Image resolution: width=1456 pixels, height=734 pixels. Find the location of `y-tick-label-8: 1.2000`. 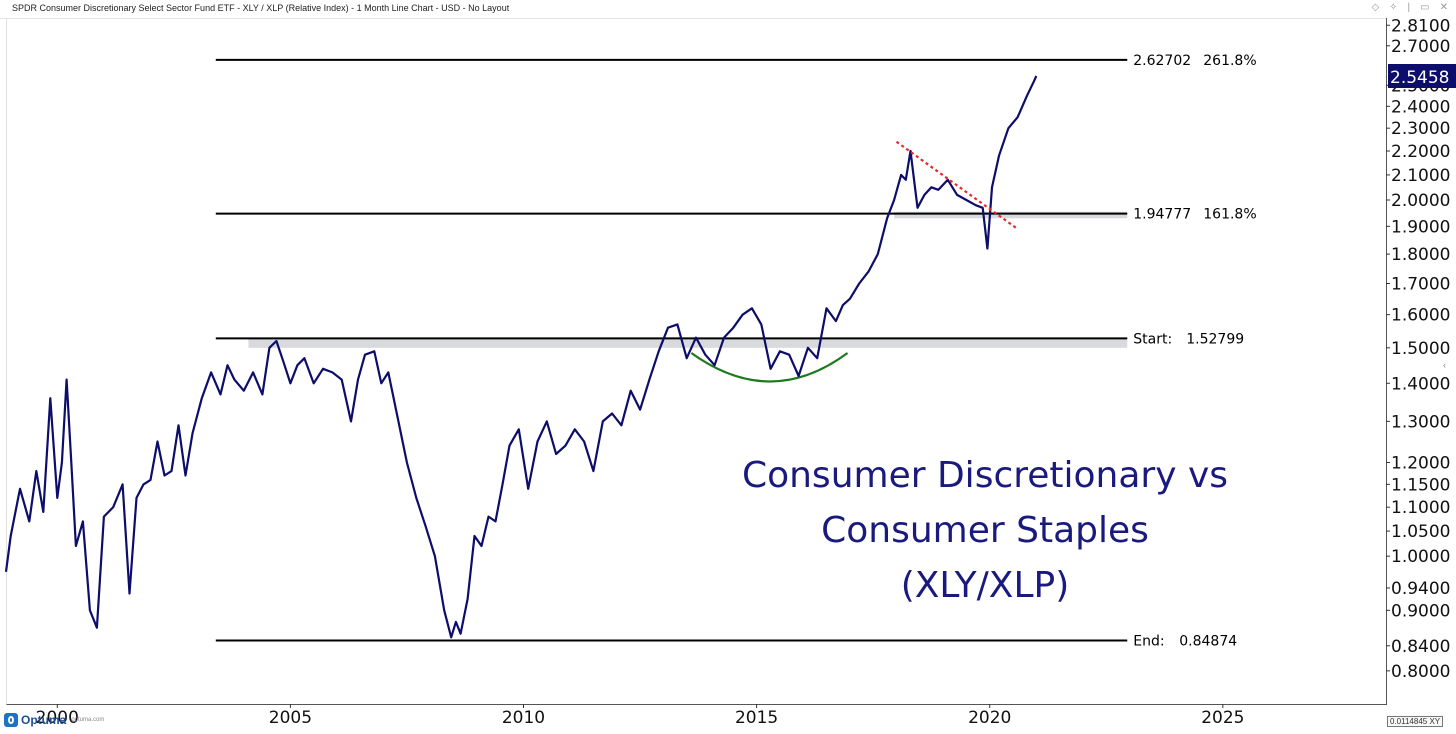

y-tick-label-8: 1.2000 is located at coordinates (1420, 463).